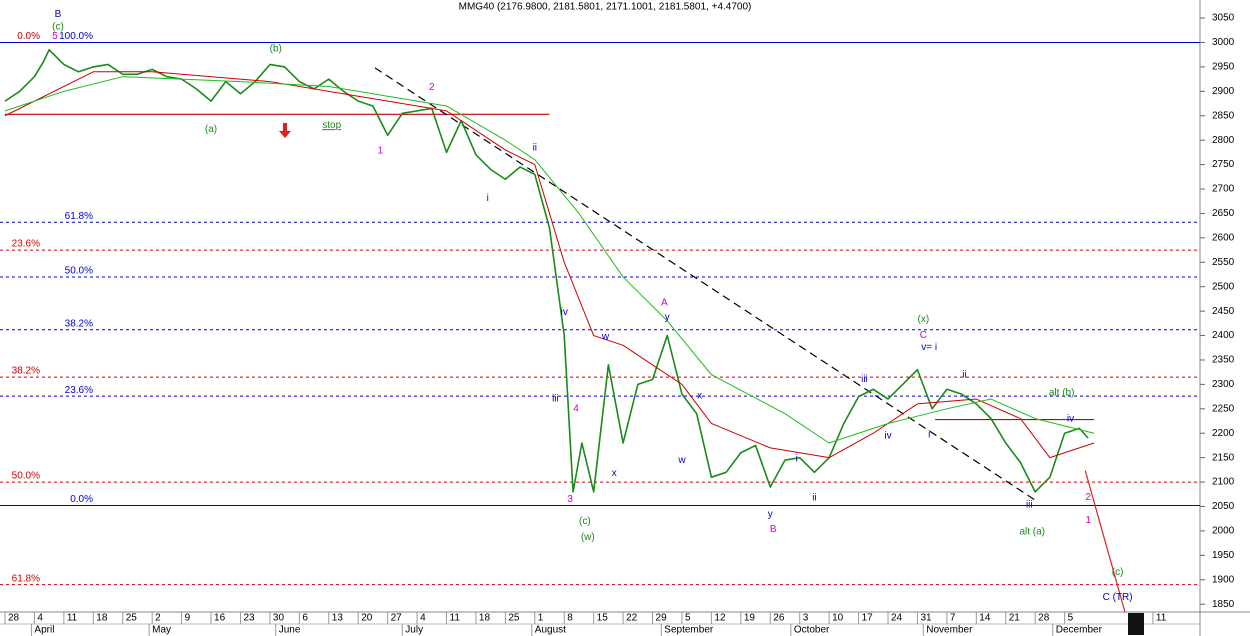 The width and height of the screenshot is (1250, 636). Describe the element at coordinates (1223, 531) in the screenshot. I see `y-tick-label: 2000` at that location.